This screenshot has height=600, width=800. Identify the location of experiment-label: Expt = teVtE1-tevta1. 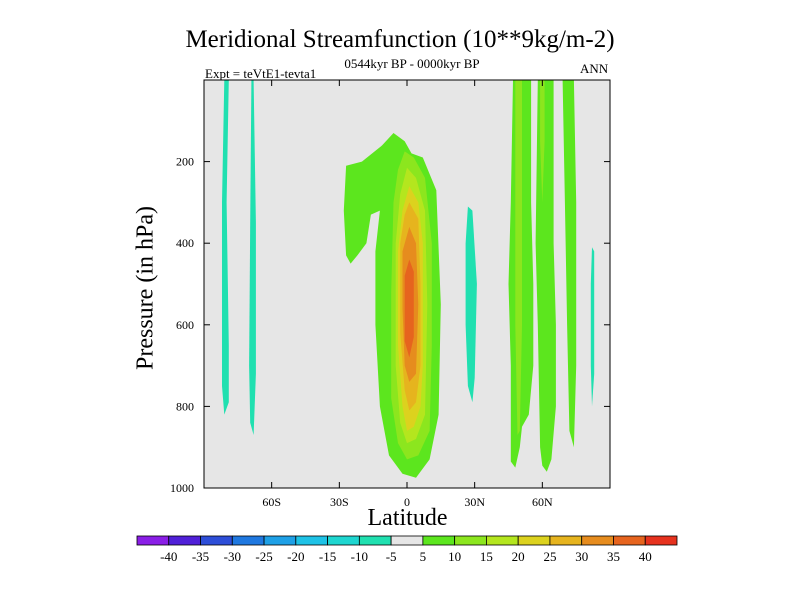
(261, 73).